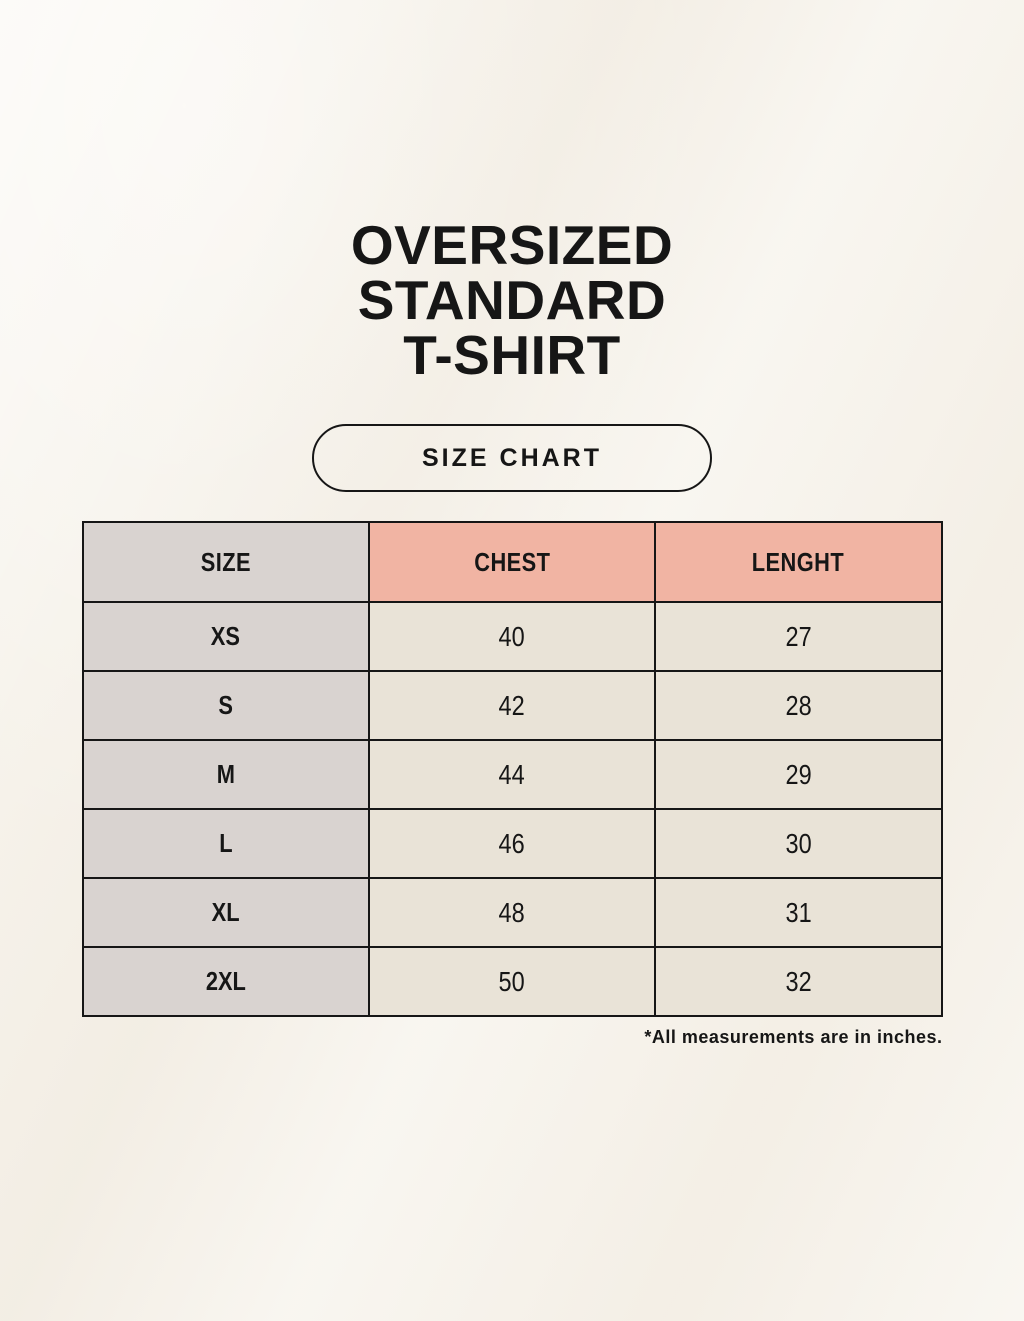  I want to click on size-chart-badge-label: SIZE CHART, so click(512, 457).